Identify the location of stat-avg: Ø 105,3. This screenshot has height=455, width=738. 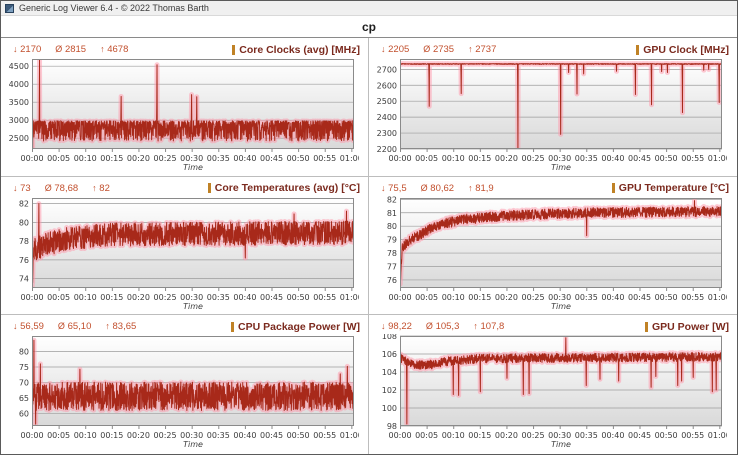
(442, 327).